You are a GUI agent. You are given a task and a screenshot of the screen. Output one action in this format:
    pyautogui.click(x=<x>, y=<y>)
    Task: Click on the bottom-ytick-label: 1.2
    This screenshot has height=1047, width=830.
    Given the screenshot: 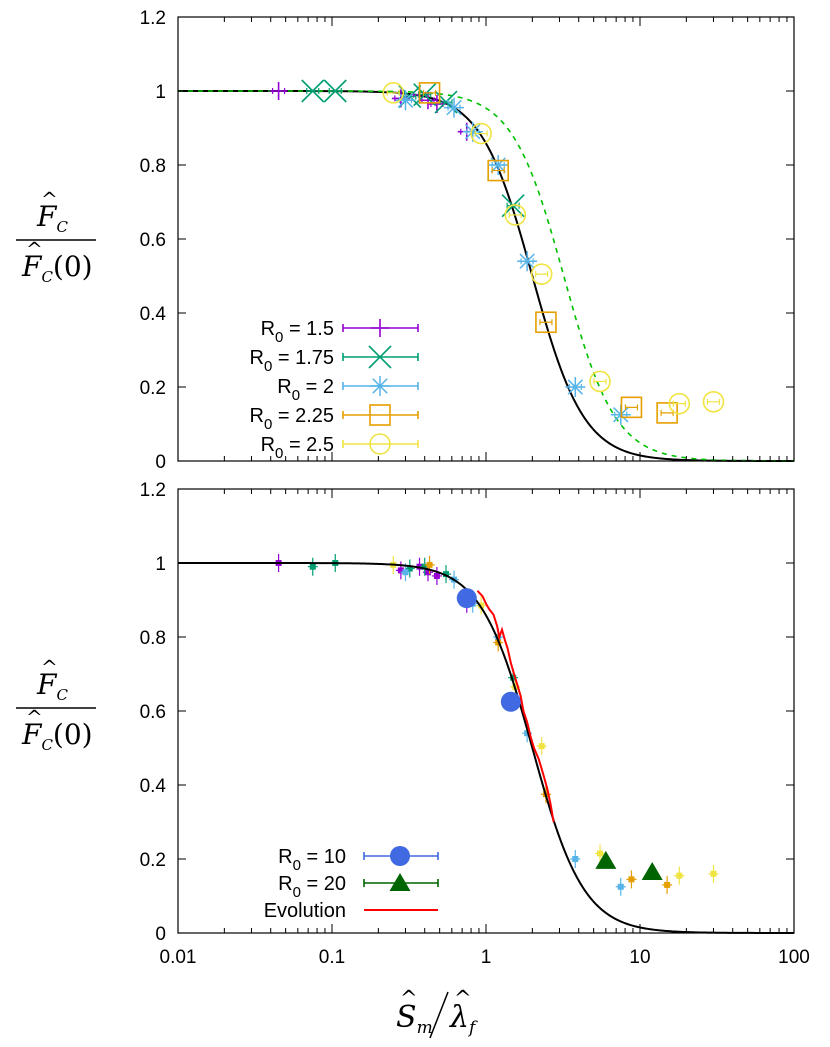 What is the action you would take?
    pyautogui.click(x=153, y=490)
    